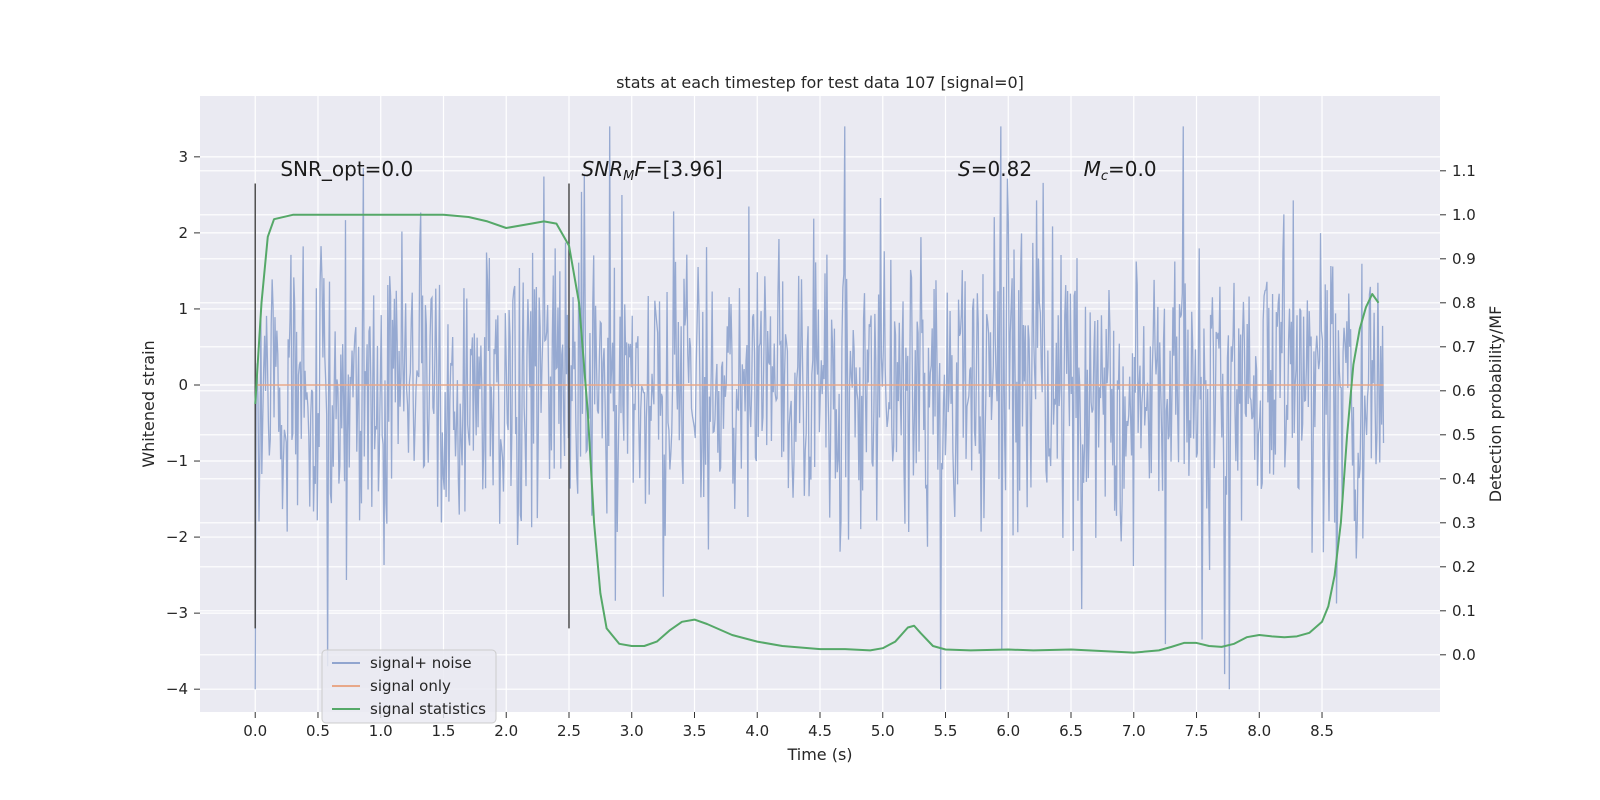  I want to click on x-tick-label: 0.0, so click(255, 731).